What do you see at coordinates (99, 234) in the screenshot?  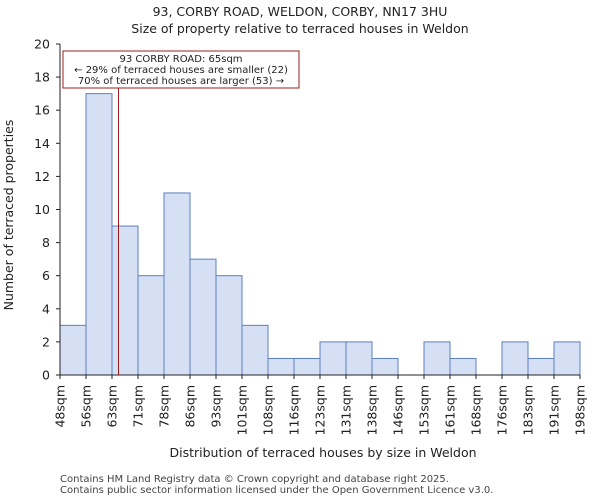 I see `bar-56sqm` at bounding box center [99, 234].